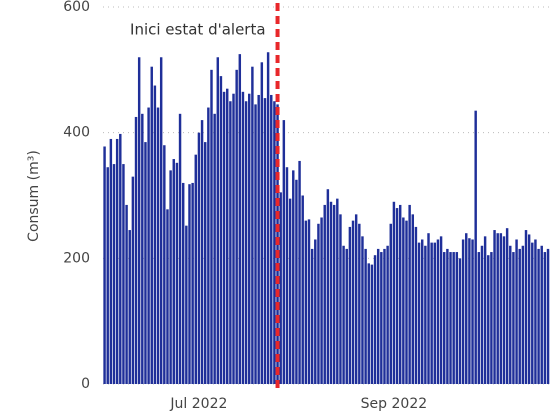 This screenshot has height=413, width=550. What do you see at coordinates (394, 404) in the screenshot?
I see `x-tick-label: Sep 2022` at bounding box center [394, 404].